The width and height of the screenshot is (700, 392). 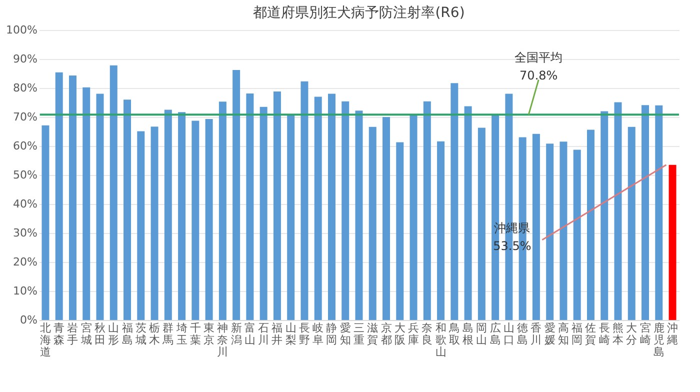 What do you see at coordinates (468, 334) in the screenshot?
I see `x-tick-label: 島根` at bounding box center [468, 334].